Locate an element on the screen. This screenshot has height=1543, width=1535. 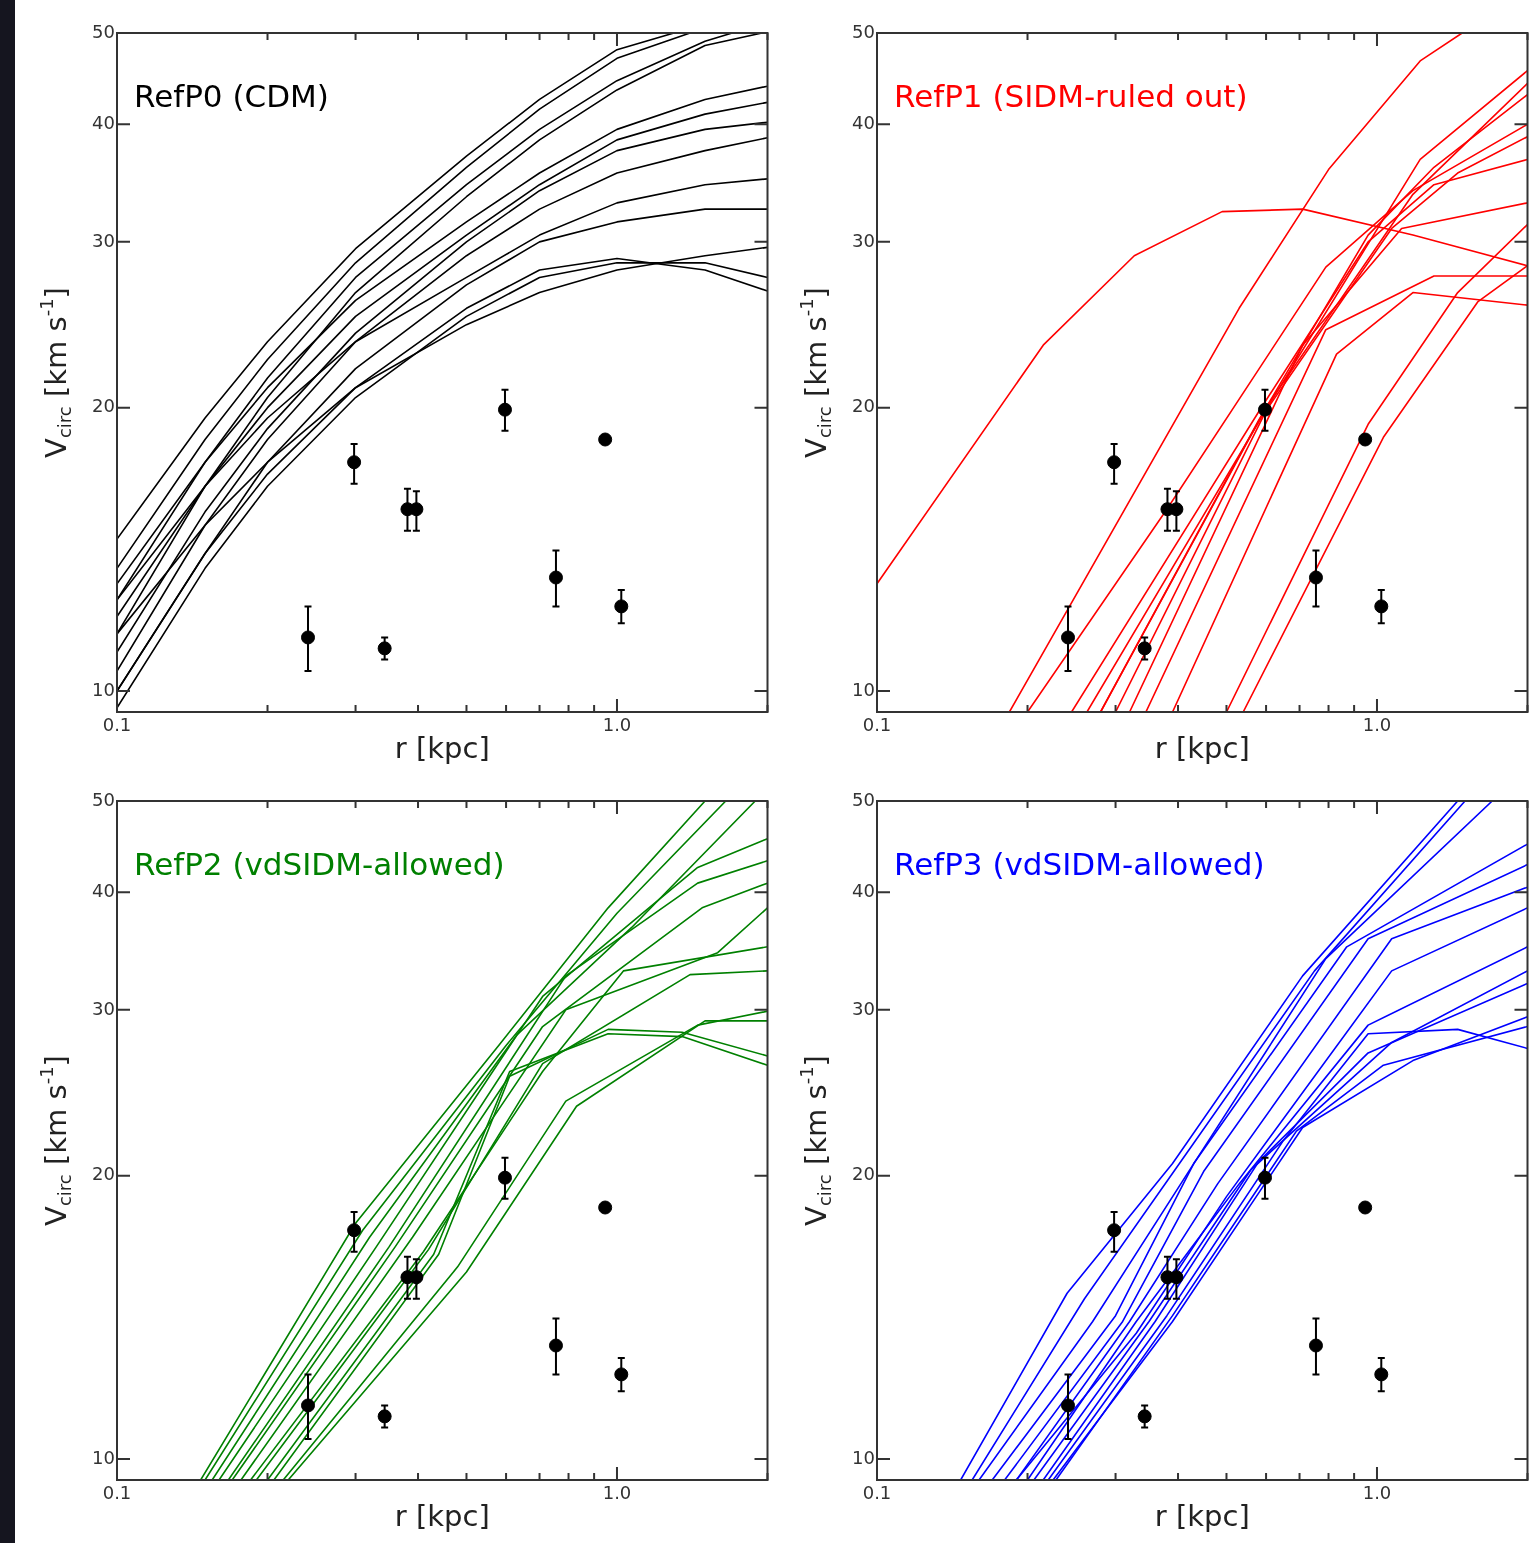
text: RefP2 (vdSIDM-allowed) is located at coordinates (319, 864).